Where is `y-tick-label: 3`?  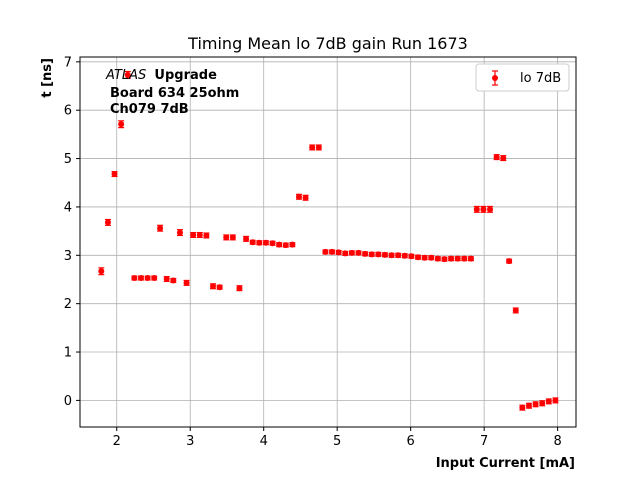
y-tick-label: 3 is located at coordinates (68, 256).